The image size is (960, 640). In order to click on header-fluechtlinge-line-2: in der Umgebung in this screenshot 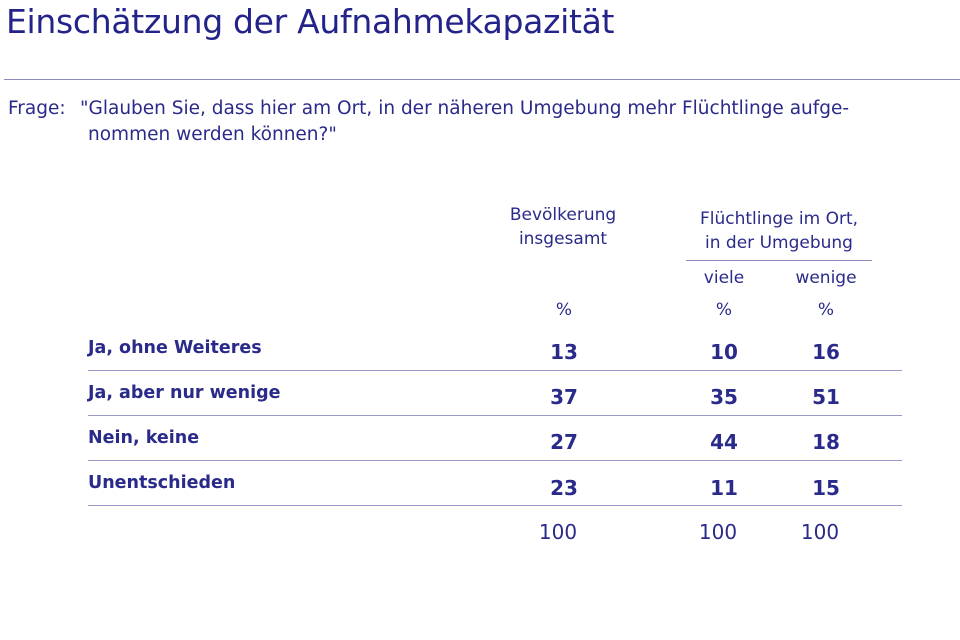, I will do `click(779, 243)`.